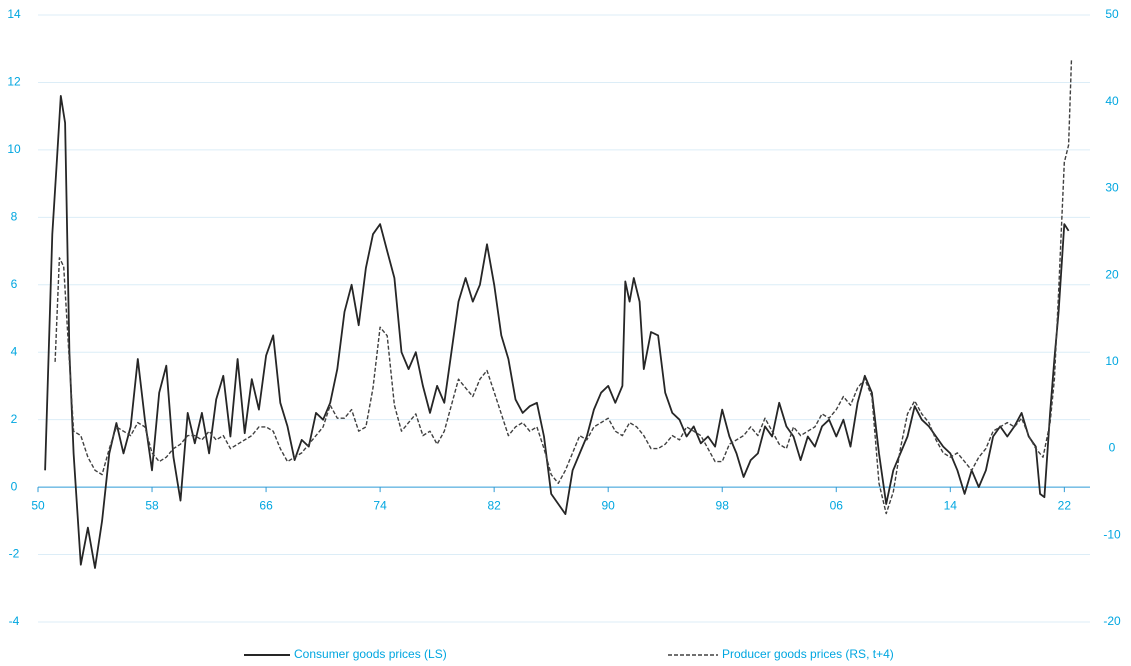  Describe the element at coordinates (14, 554) in the screenshot. I see `y-tick-label: -2` at that location.